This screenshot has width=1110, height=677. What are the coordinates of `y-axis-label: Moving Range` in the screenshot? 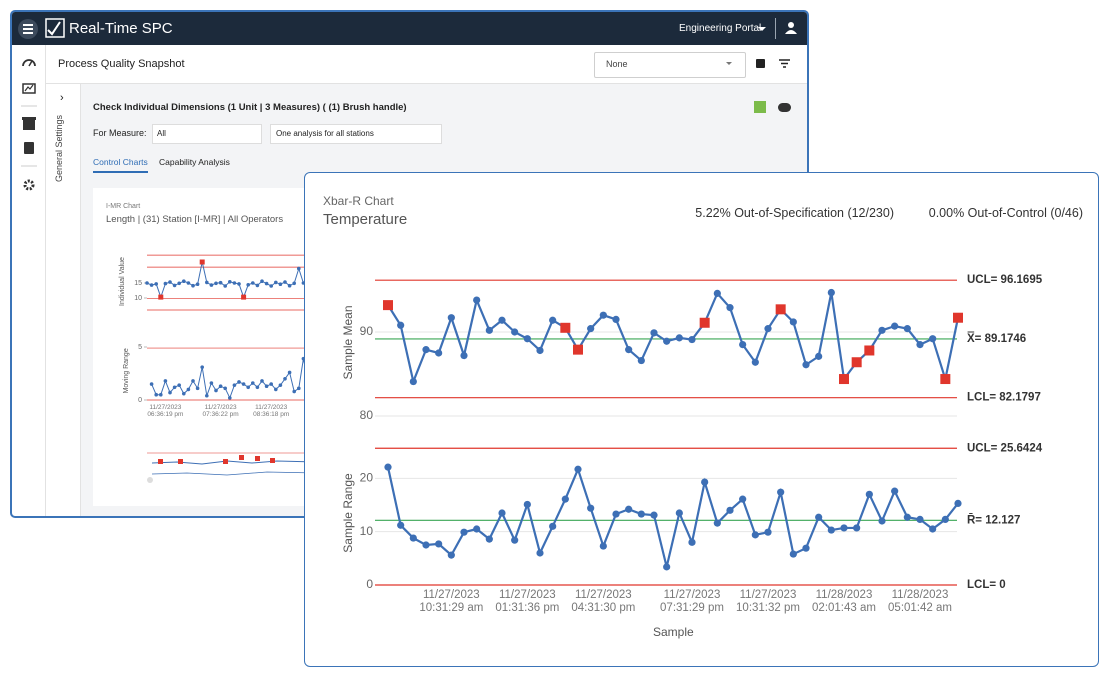 It's located at (126, 370).